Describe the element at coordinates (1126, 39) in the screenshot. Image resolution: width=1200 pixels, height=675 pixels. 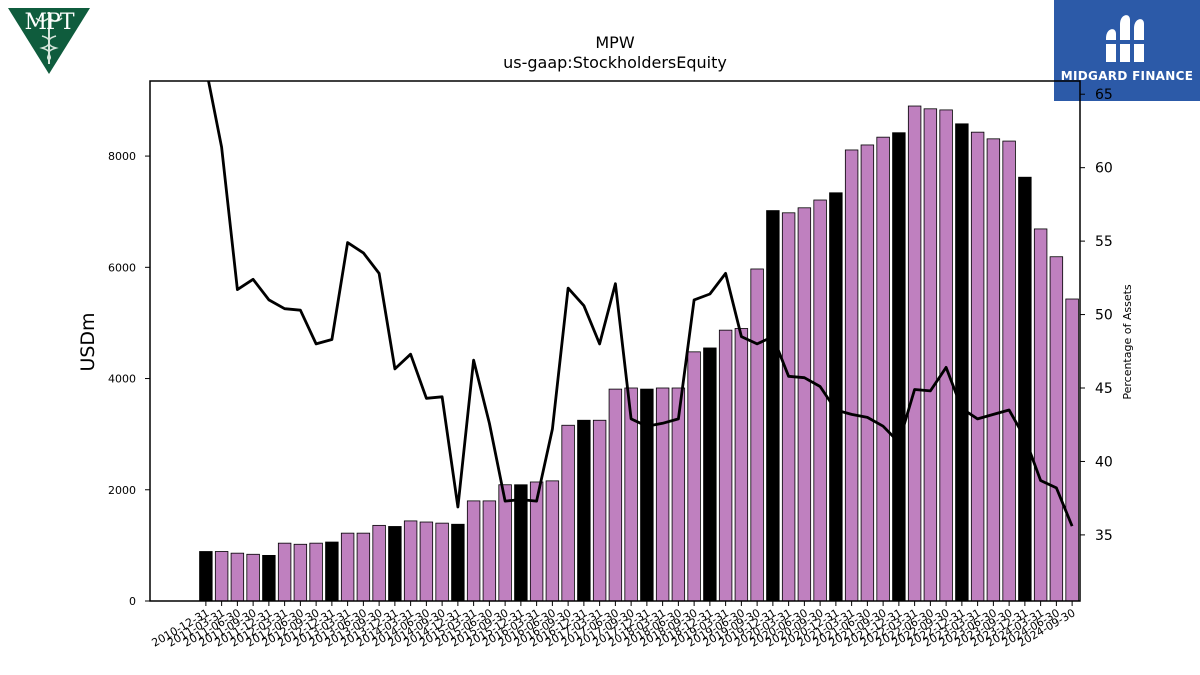
I see `midgard-mark-icon` at that location.